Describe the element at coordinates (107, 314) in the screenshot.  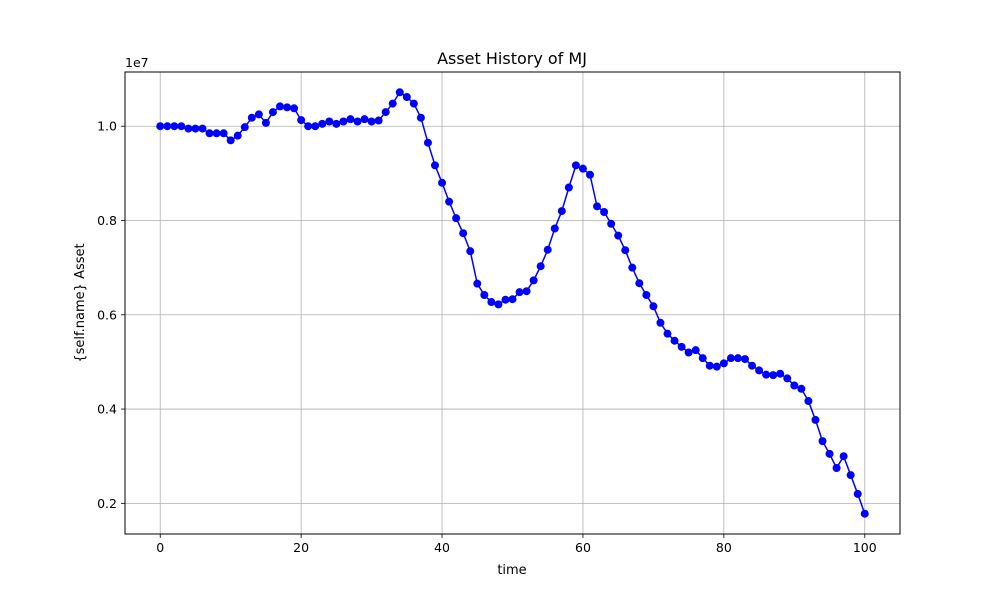
I see `y-tick-label: 0.6` at that location.